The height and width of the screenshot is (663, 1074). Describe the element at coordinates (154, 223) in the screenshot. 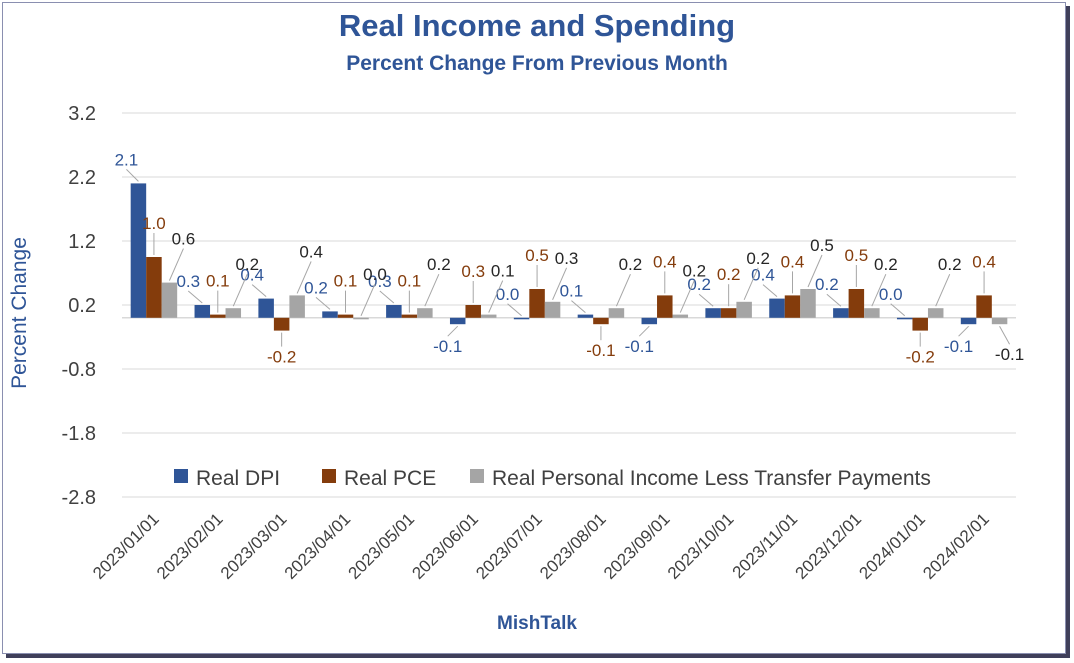

I see `data-label: 1.0` at that location.